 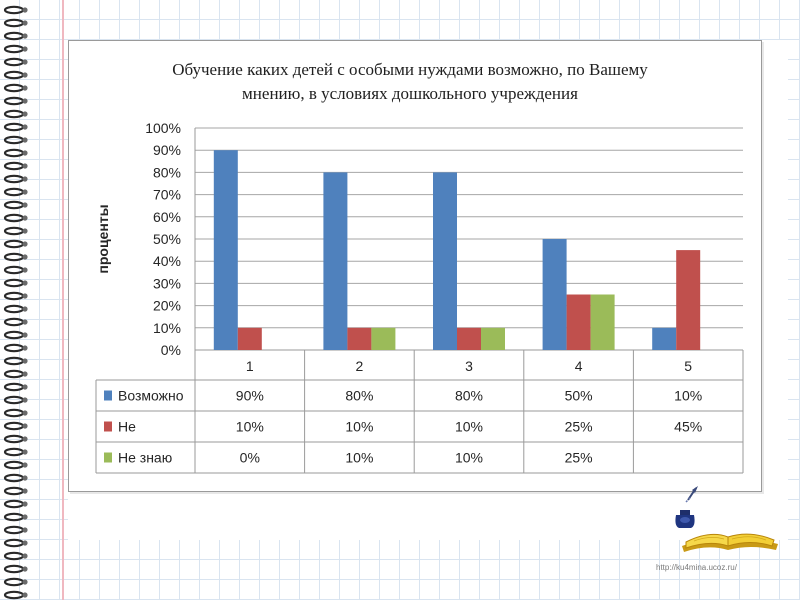 I want to click on y-tick-label: 100%, so click(x=163, y=128).